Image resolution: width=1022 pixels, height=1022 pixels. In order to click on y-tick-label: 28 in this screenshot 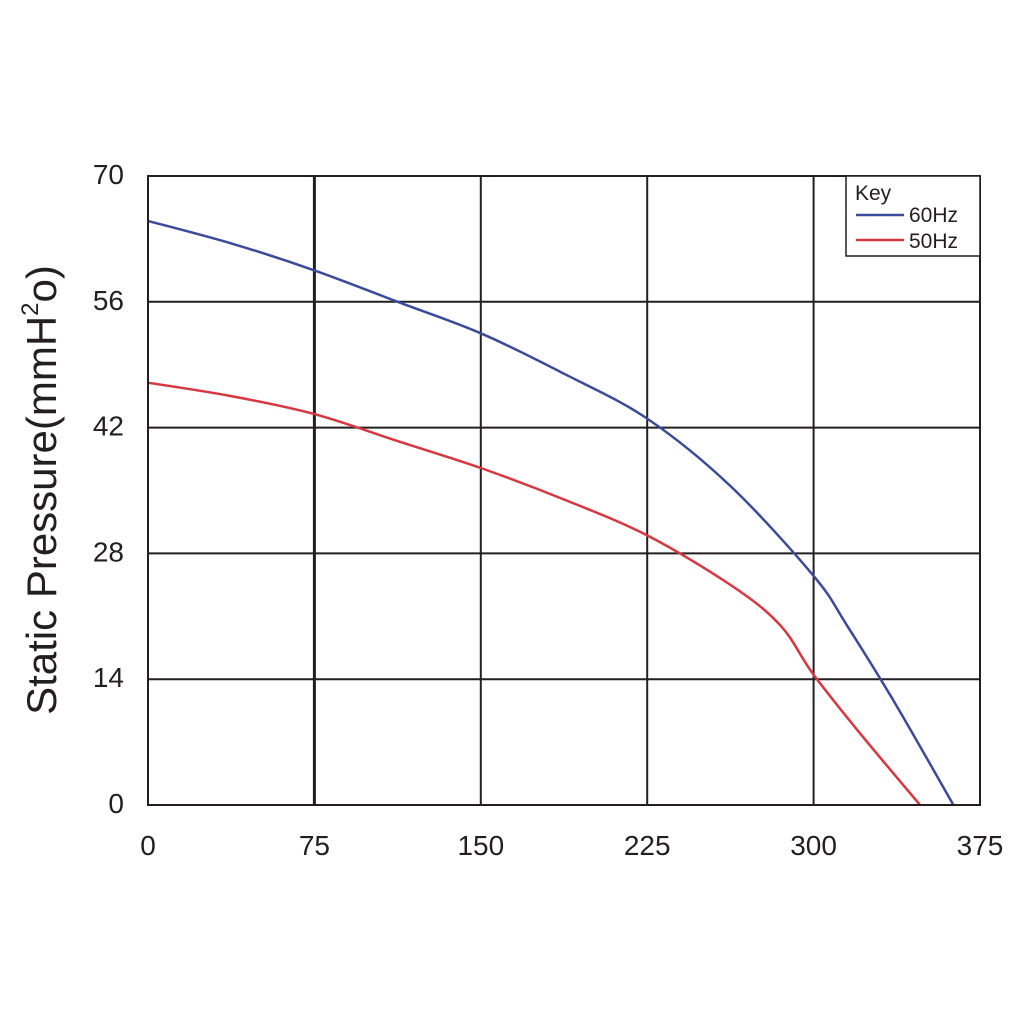, I will do `click(108, 551)`.